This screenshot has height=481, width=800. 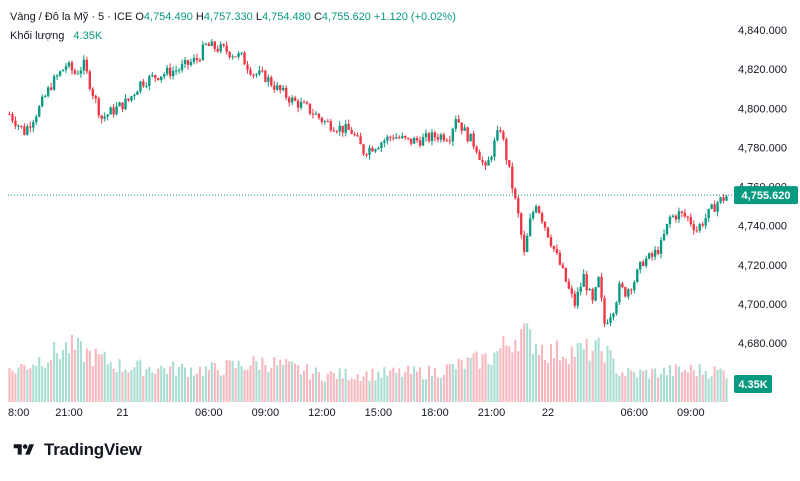 I want to click on symbol-title: Vàng / Đô la Mỹ · 5 · ICE, so click(x=71, y=17).